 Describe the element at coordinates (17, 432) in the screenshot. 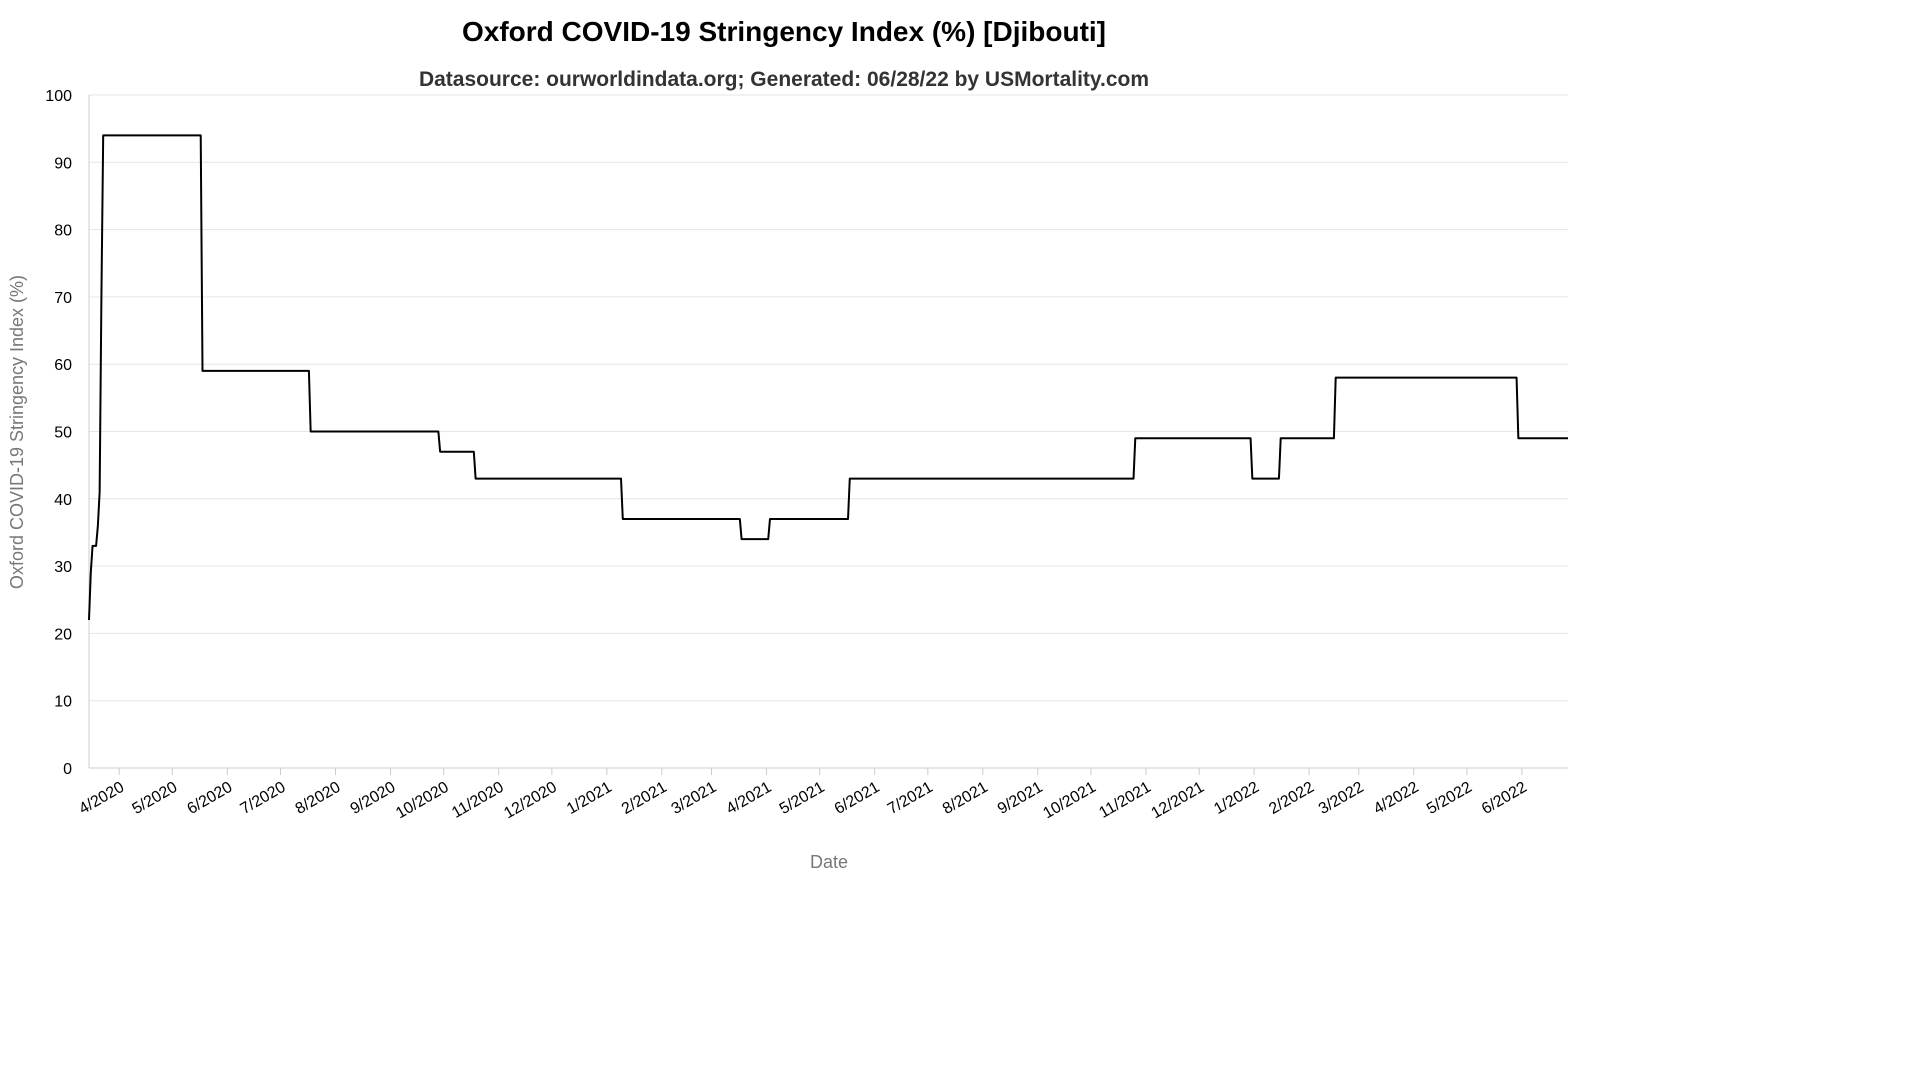

I see `y-axis-label: Oxford COVID-19 Stringency Index (%)` at that location.